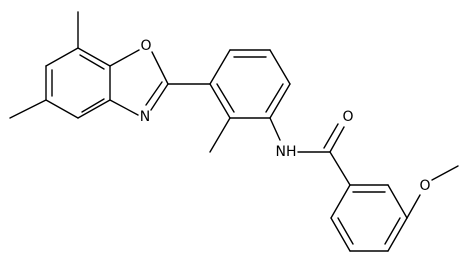 The height and width of the screenshot is (260, 474). What do you see at coordinates (145, 117) in the screenshot?
I see `atom-label: N` at bounding box center [145, 117].